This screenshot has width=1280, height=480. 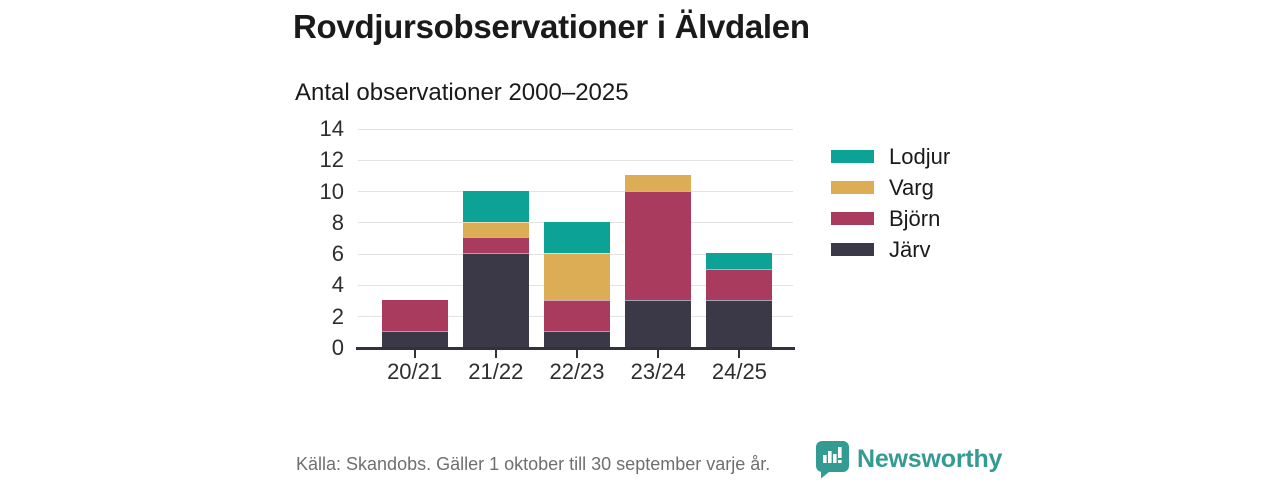 I want to click on y-axis-tick-label: 8, so click(x=337, y=222).